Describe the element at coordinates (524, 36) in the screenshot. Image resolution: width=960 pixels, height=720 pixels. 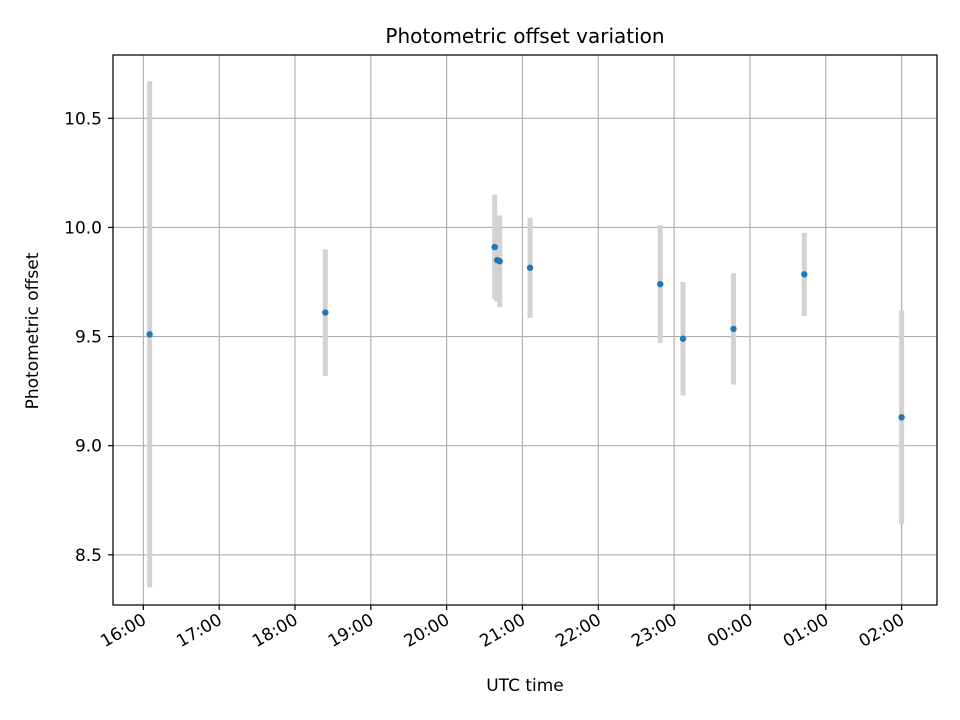
I see `chart-title: Photometric offset variation` at that location.